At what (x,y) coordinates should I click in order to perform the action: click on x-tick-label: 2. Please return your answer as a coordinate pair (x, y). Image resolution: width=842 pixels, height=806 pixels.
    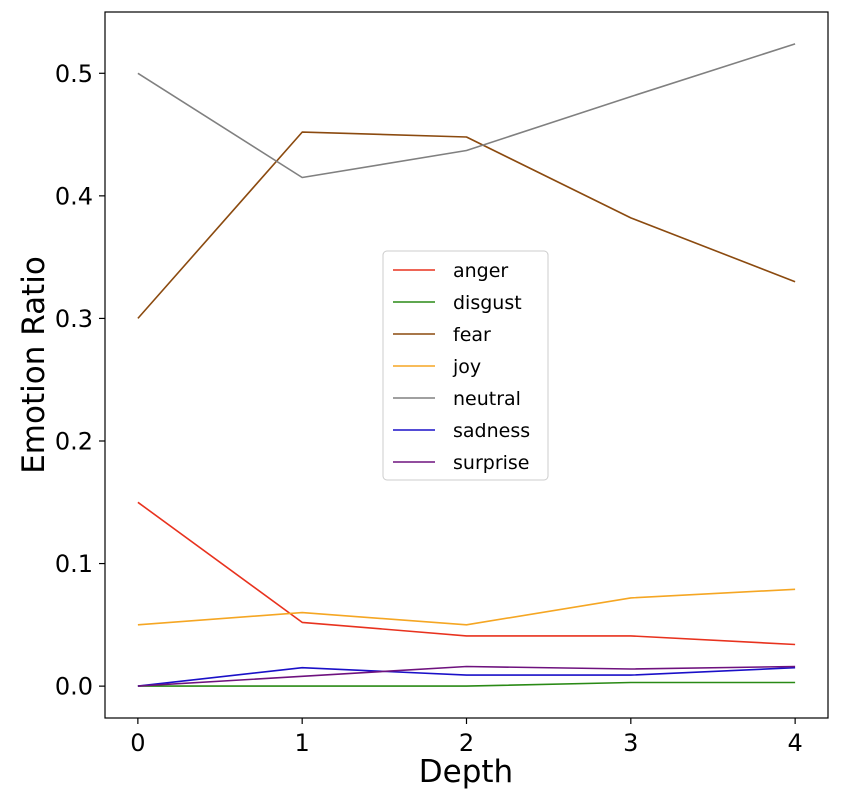
    Looking at the image, I should click on (466, 743).